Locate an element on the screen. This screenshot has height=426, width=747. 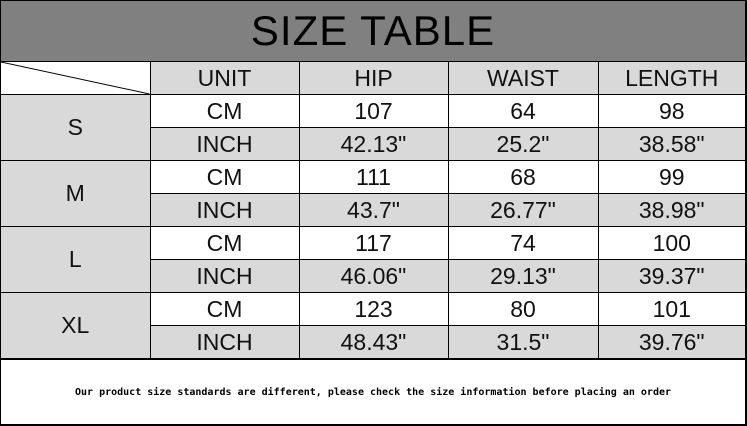
value-cell: 39.37" is located at coordinates (671, 276).